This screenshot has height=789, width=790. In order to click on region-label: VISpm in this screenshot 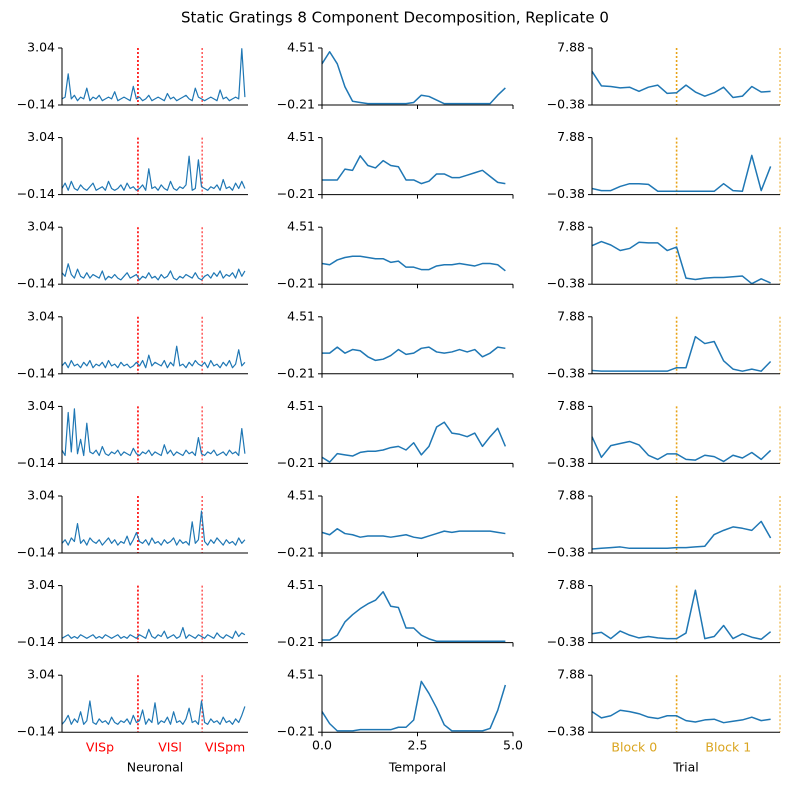, I will do `click(225, 747)`.